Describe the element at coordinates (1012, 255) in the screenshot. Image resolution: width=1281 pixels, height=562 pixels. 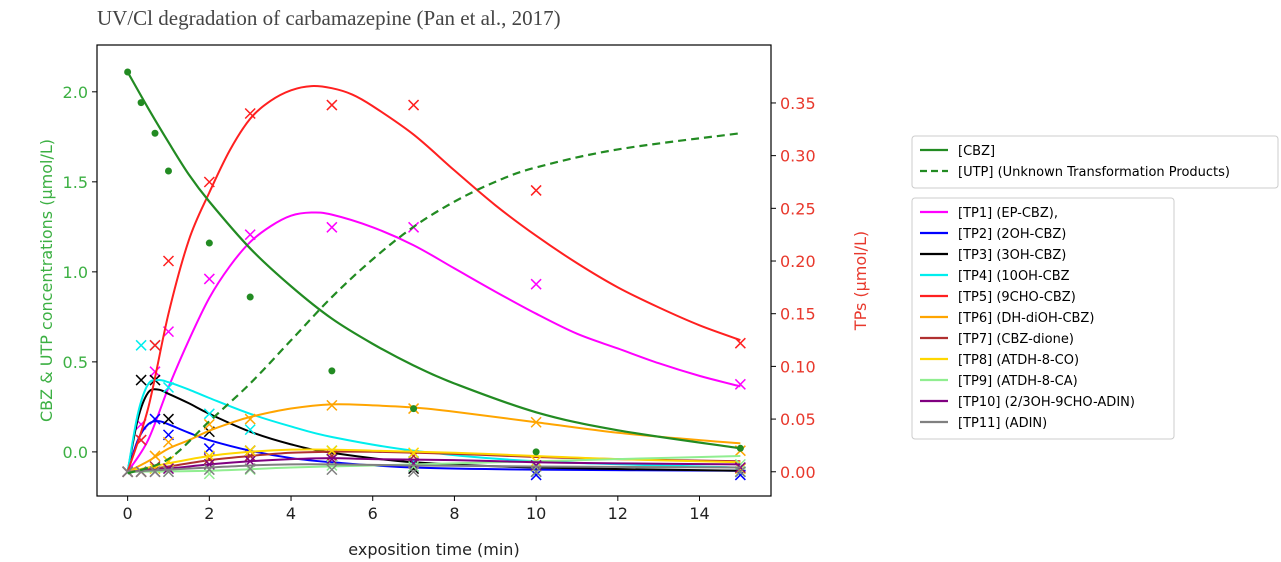
I see `legend-entry-tp3-3oh-cbz: [TP3] (3OH-CBZ)` at that location.